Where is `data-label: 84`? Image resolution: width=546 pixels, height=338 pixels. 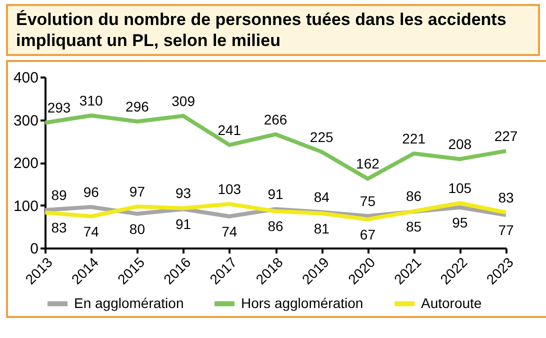
data-label: 84 is located at coordinates (322, 197).